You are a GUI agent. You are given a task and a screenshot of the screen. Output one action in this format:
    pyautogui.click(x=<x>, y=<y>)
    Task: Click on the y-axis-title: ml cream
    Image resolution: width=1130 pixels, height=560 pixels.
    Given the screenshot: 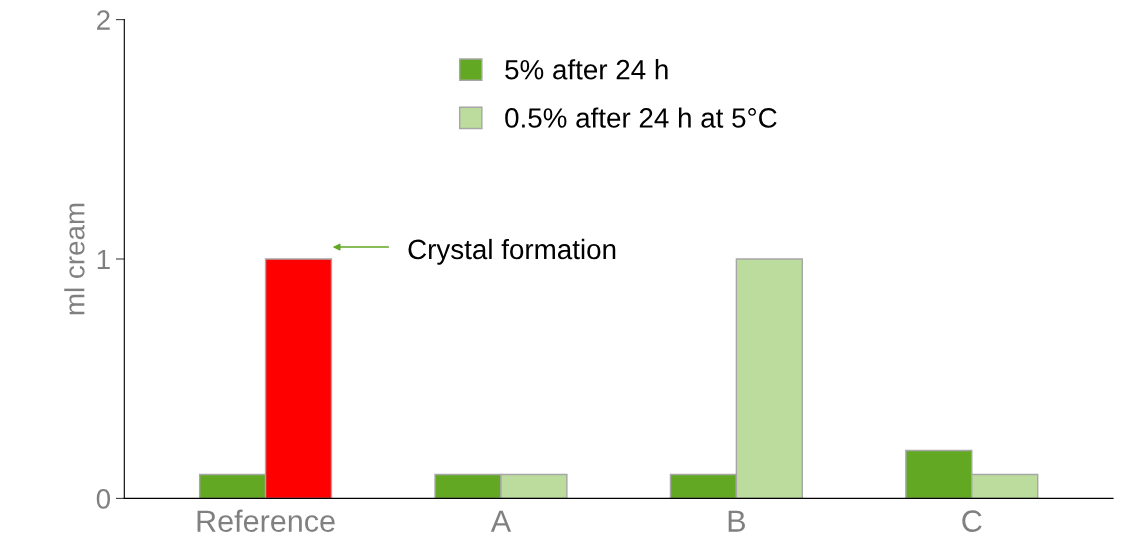 What is the action you would take?
    pyautogui.click(x=74, y=259)
    